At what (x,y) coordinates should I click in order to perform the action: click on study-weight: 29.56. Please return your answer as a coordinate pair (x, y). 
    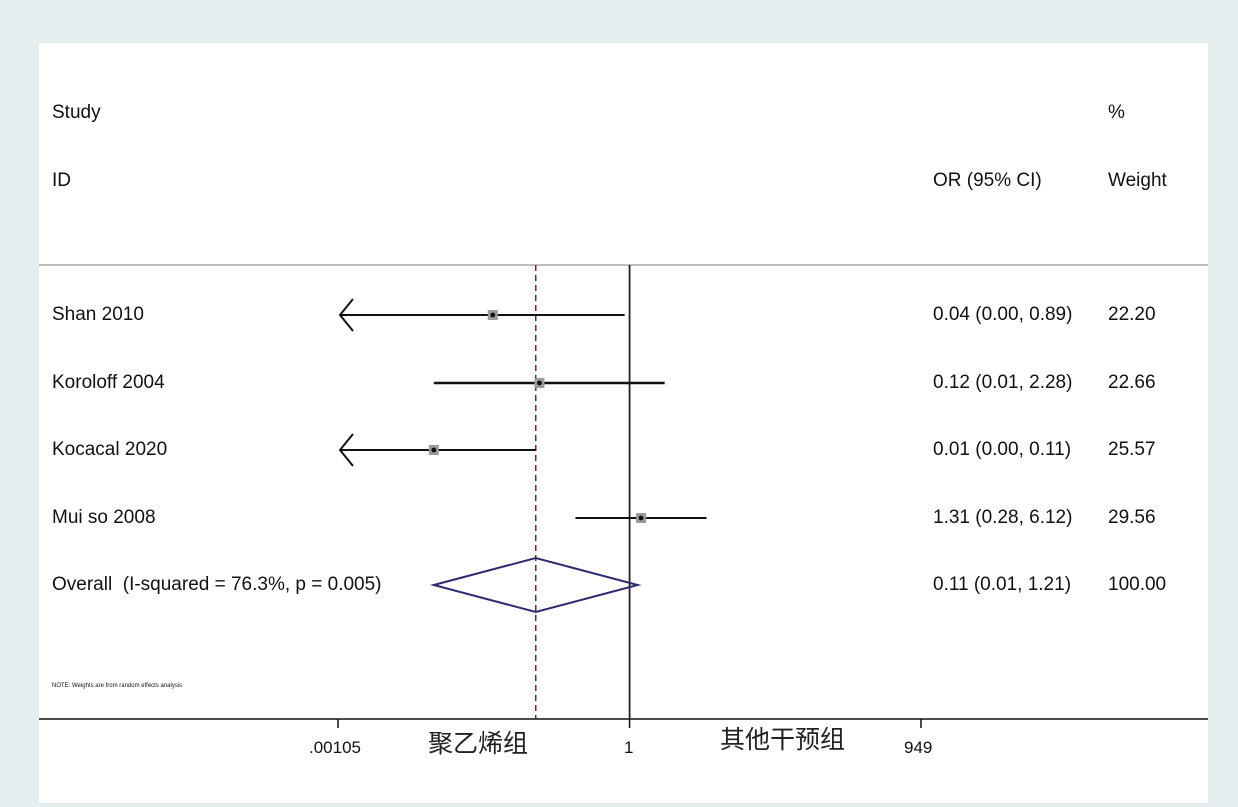
    Looking at the image, I should click on (1132, 517).